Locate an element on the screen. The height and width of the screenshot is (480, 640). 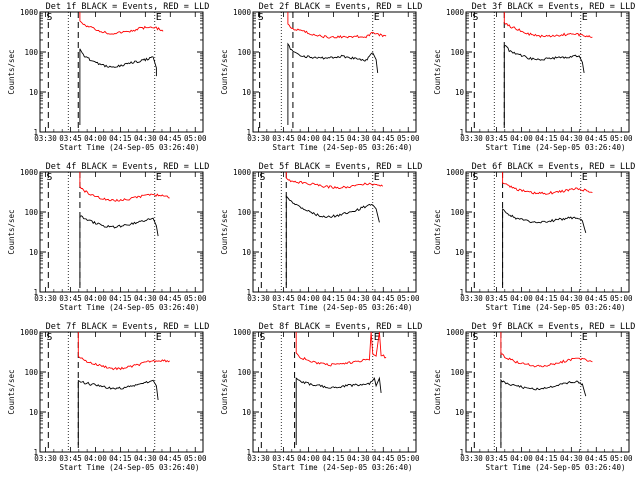
panel-title: Det 5f BLACK = Events, RED = LLD is located at coordinates (341, 167).